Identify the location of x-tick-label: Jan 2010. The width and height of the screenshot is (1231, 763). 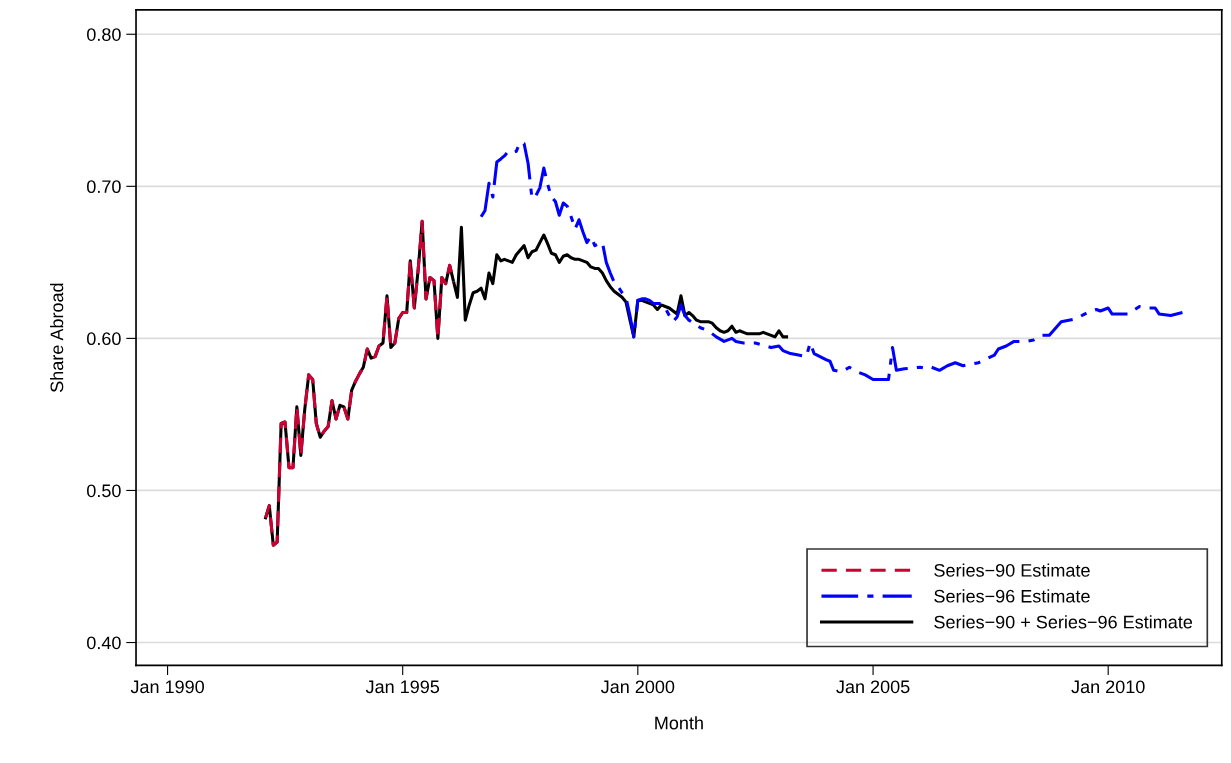
(1108, 687).